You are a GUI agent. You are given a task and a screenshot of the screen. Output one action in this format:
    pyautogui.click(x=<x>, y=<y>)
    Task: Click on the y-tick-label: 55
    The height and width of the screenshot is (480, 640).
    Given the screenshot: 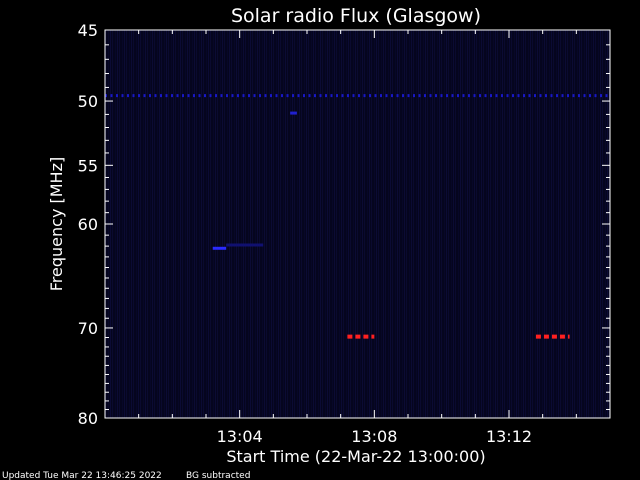 What is the action you would take?
    pyautogui.click(x=88, y=165)
    